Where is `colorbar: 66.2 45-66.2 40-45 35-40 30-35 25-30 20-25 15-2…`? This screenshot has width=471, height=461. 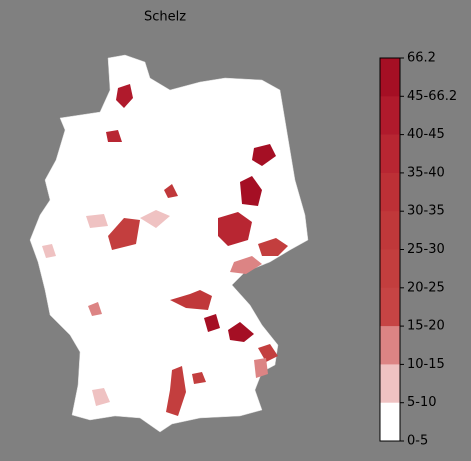
colorbar: 66.2 45-66.2 40-45 35-40 30-35 25-30 20-25 15-2… is located at coordinates (418, 250).